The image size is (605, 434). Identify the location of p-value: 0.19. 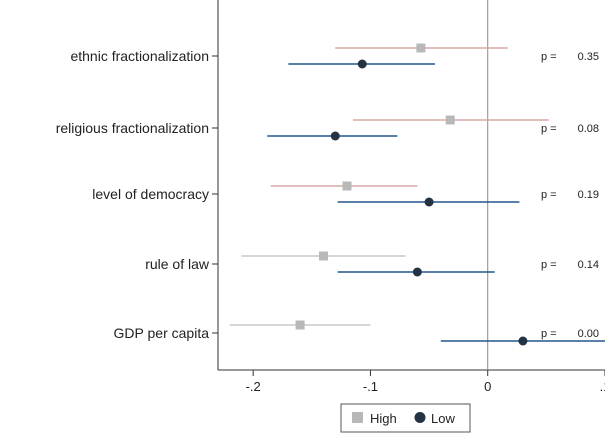
(588, 195).